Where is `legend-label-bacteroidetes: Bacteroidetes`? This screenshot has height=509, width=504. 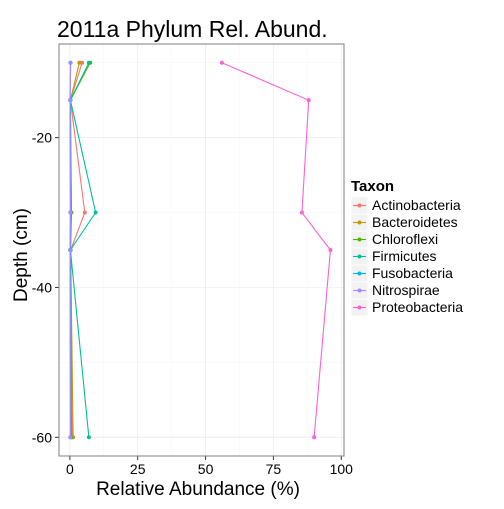
legend-label-bacteroidetes: Bacteroidetes is located at coordinates (415, 222).